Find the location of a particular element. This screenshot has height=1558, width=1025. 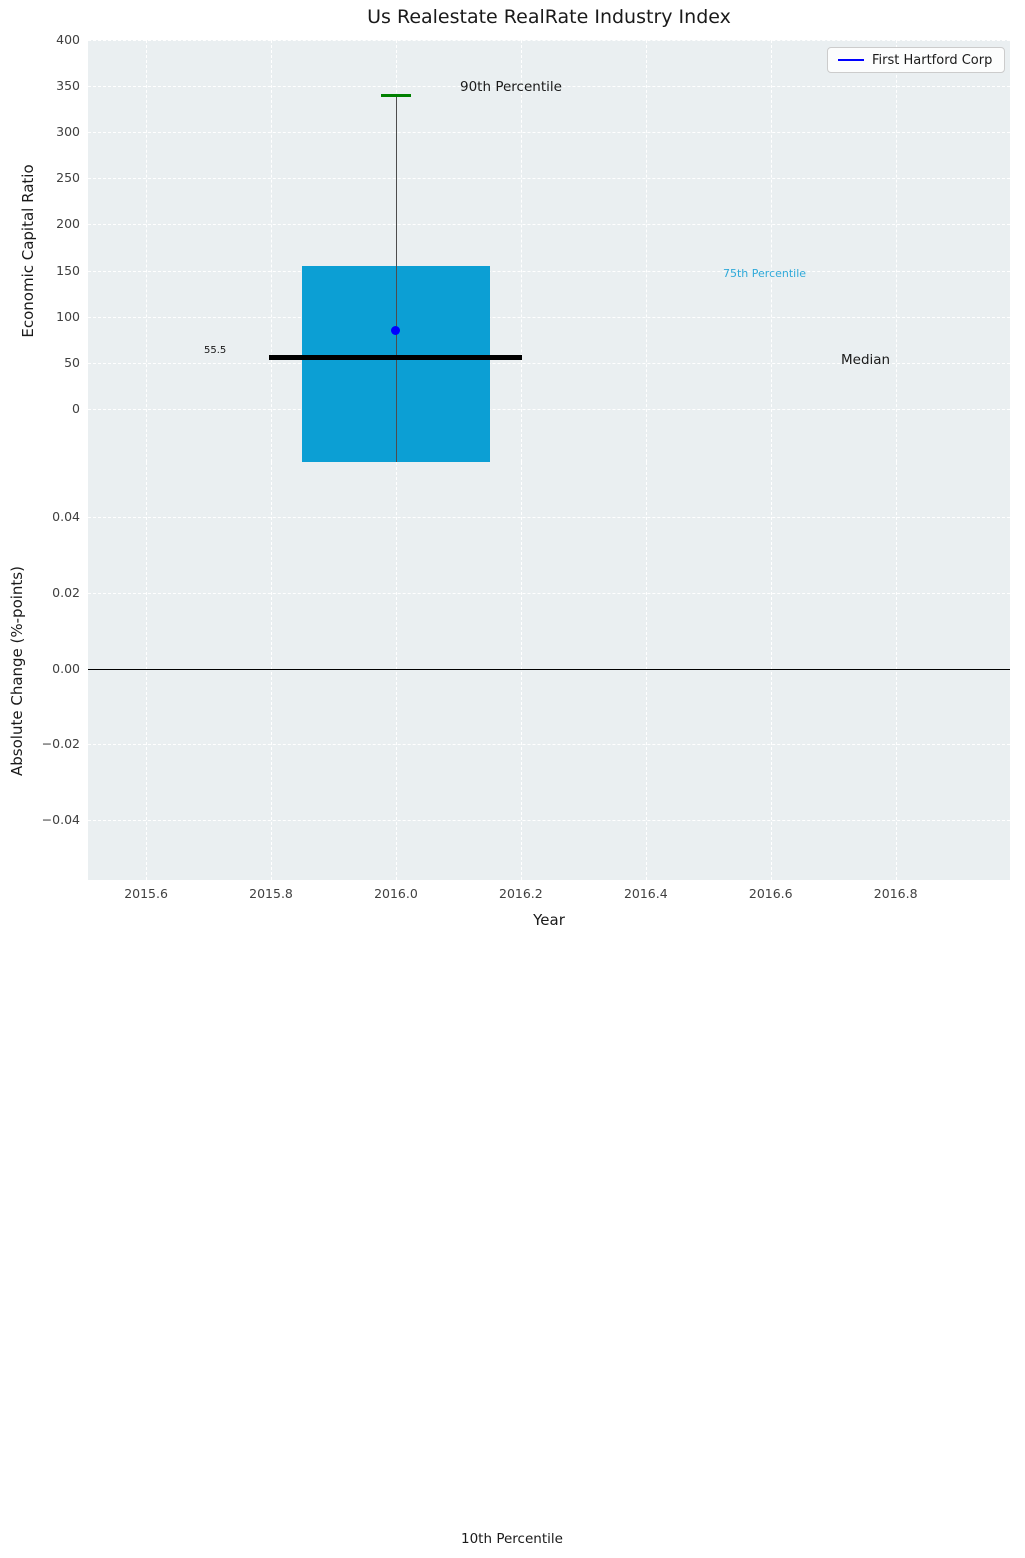

legend-label: First Hartford Corp is located at coordinates (932, 60).